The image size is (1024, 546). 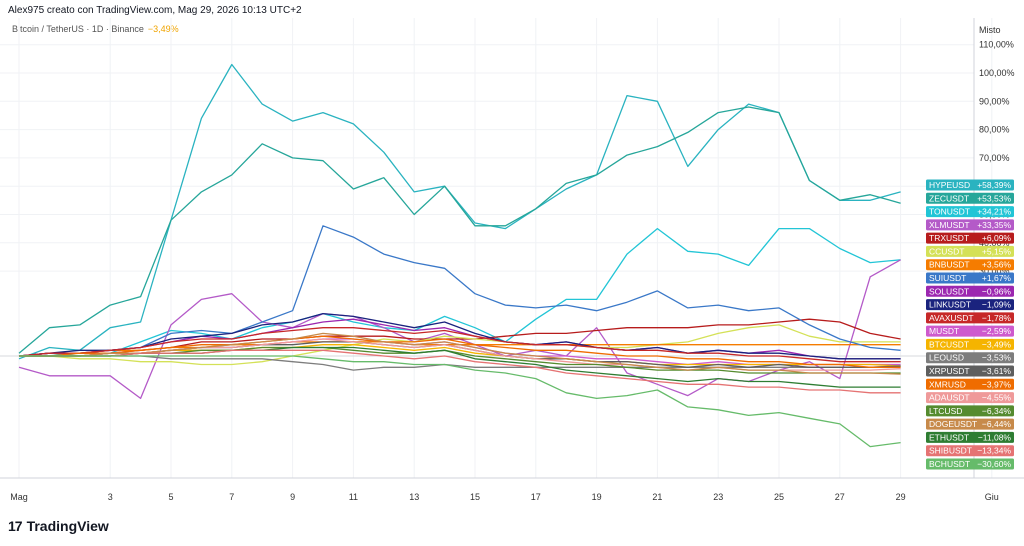 What do you see at coordinates (475, 497) in the screenshot?
I see `x-tick-label: 15` at bounding box center [475, 497].